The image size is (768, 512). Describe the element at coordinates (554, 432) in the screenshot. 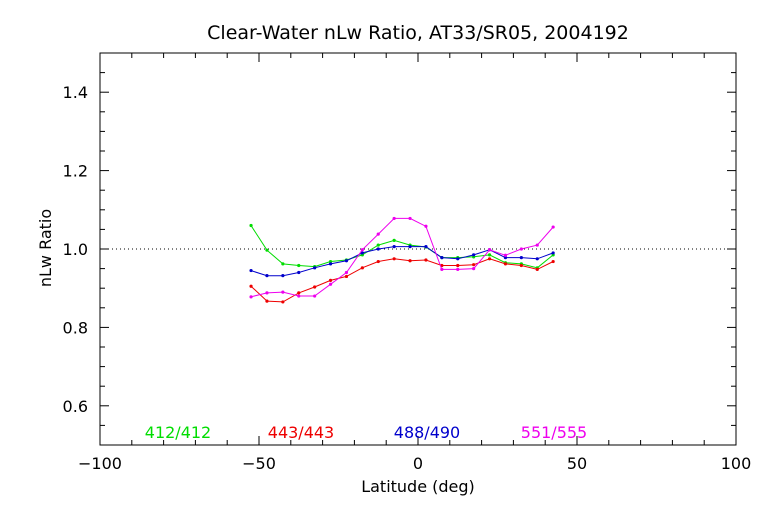

I see `legend-label: 551/555` at that location.